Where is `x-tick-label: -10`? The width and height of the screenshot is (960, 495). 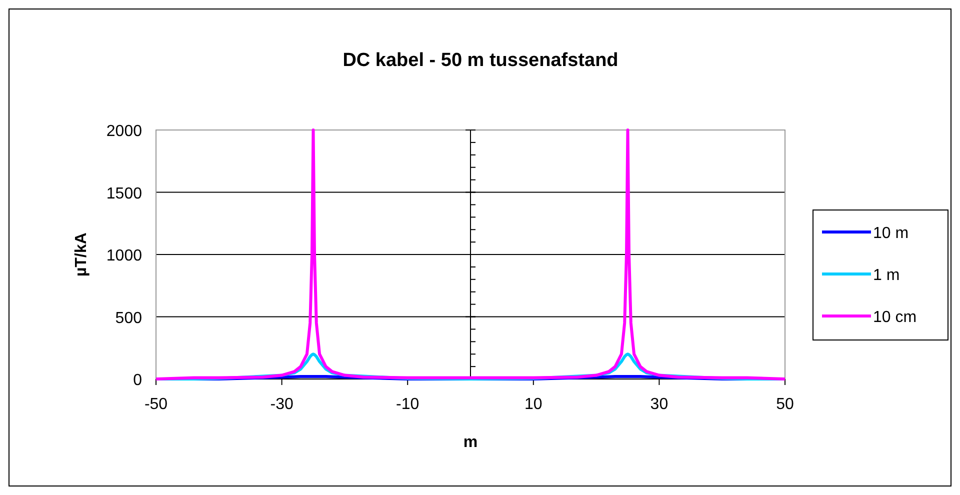 x-tick-label: -10 is located at coordinates (408, 404).